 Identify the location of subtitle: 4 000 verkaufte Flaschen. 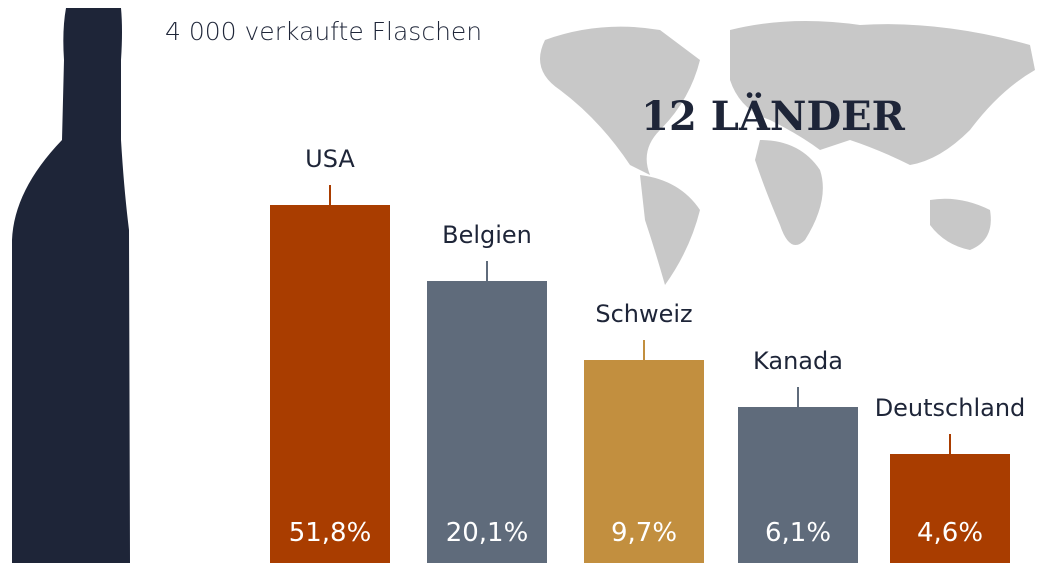
(323, 31).